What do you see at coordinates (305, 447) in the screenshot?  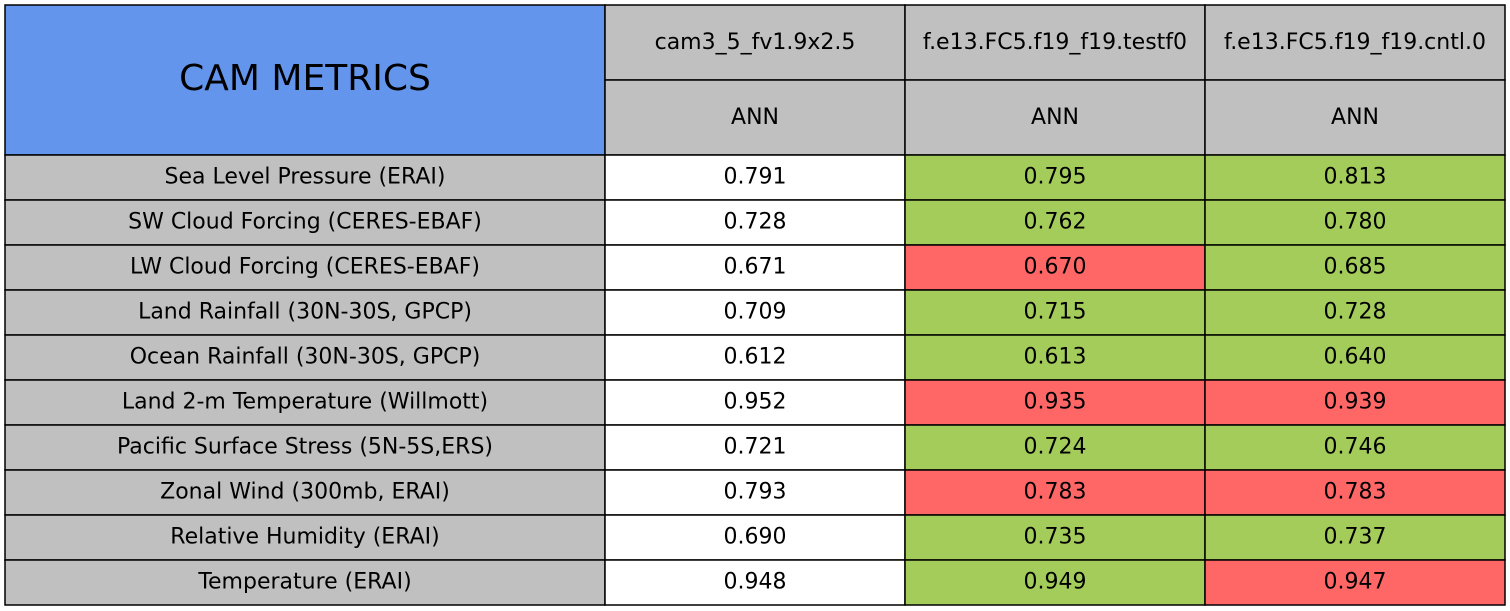 I see `row-label: Pacific Surface Stress (5N-5S,ERS)` at bounding box center [305, 447].